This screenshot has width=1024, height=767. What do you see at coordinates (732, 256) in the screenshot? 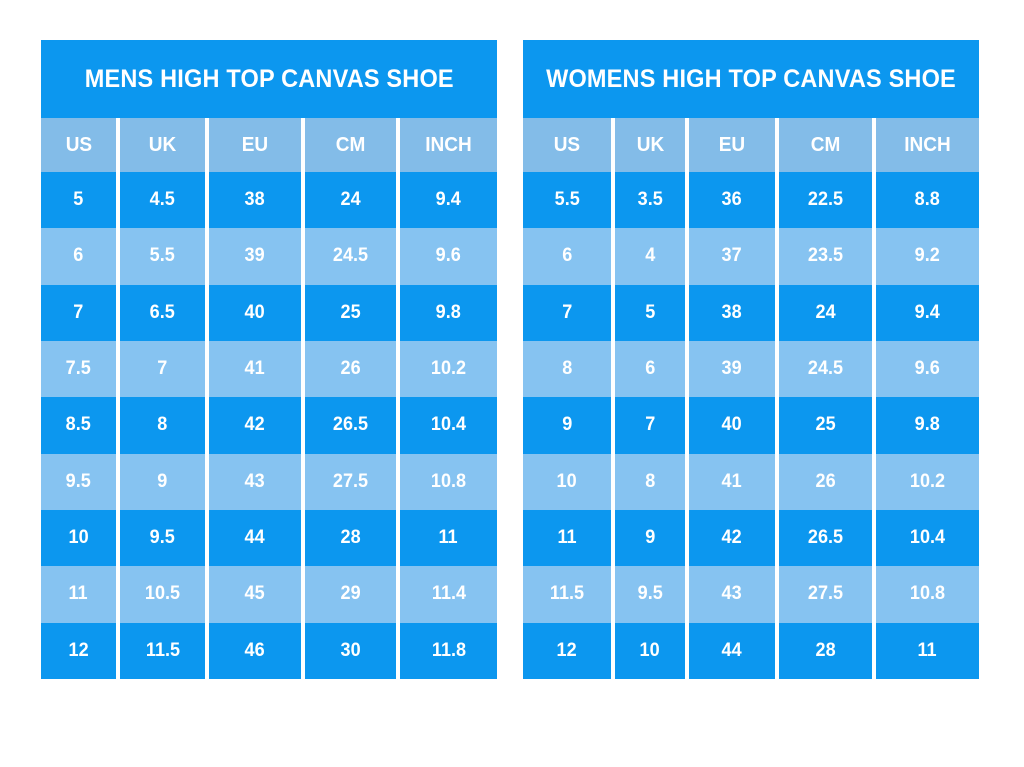
I see `size-cell: 37` at bounding box center [732, 256].